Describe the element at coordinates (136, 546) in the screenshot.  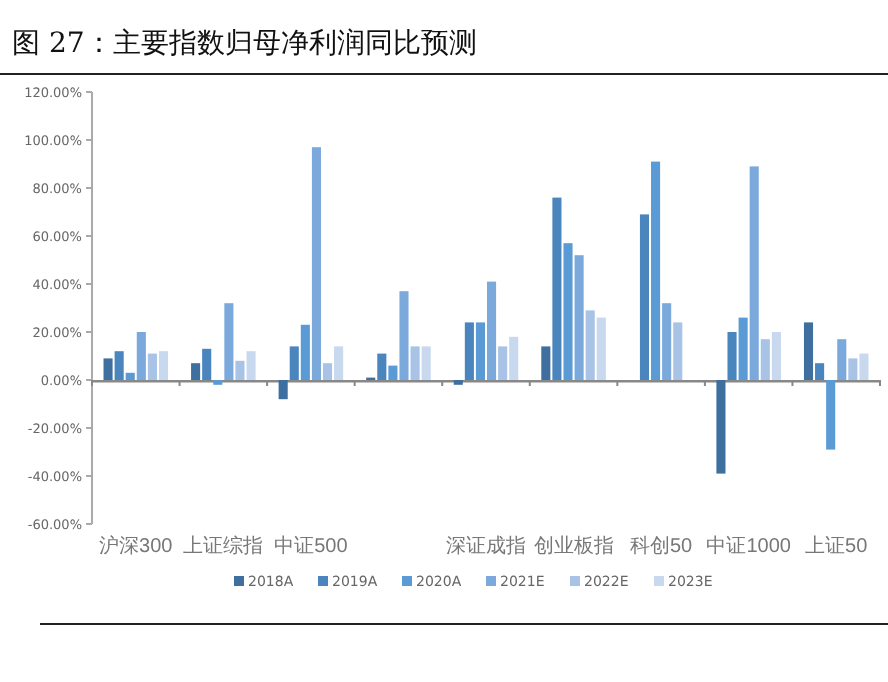
I see `x-tick-label: 沪深300` at that location.